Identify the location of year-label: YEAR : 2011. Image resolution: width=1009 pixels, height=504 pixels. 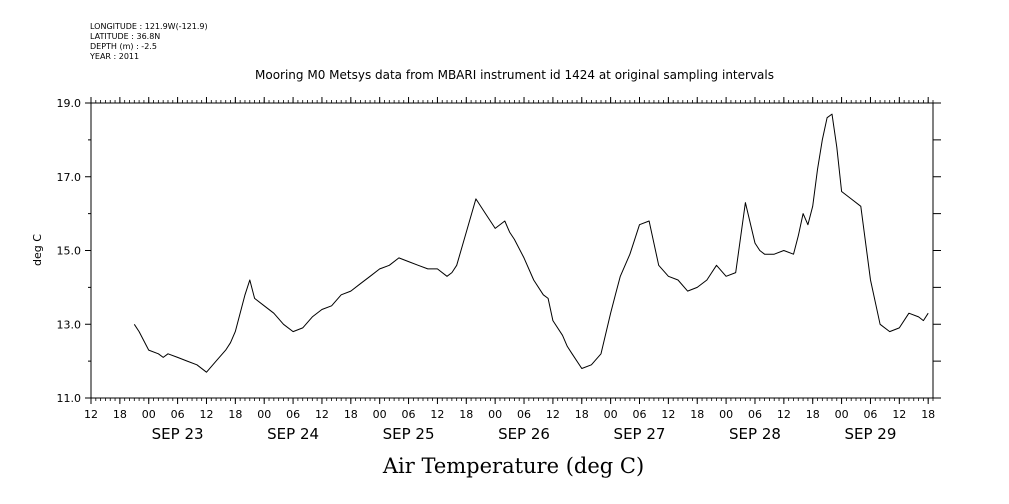
(115, 56).